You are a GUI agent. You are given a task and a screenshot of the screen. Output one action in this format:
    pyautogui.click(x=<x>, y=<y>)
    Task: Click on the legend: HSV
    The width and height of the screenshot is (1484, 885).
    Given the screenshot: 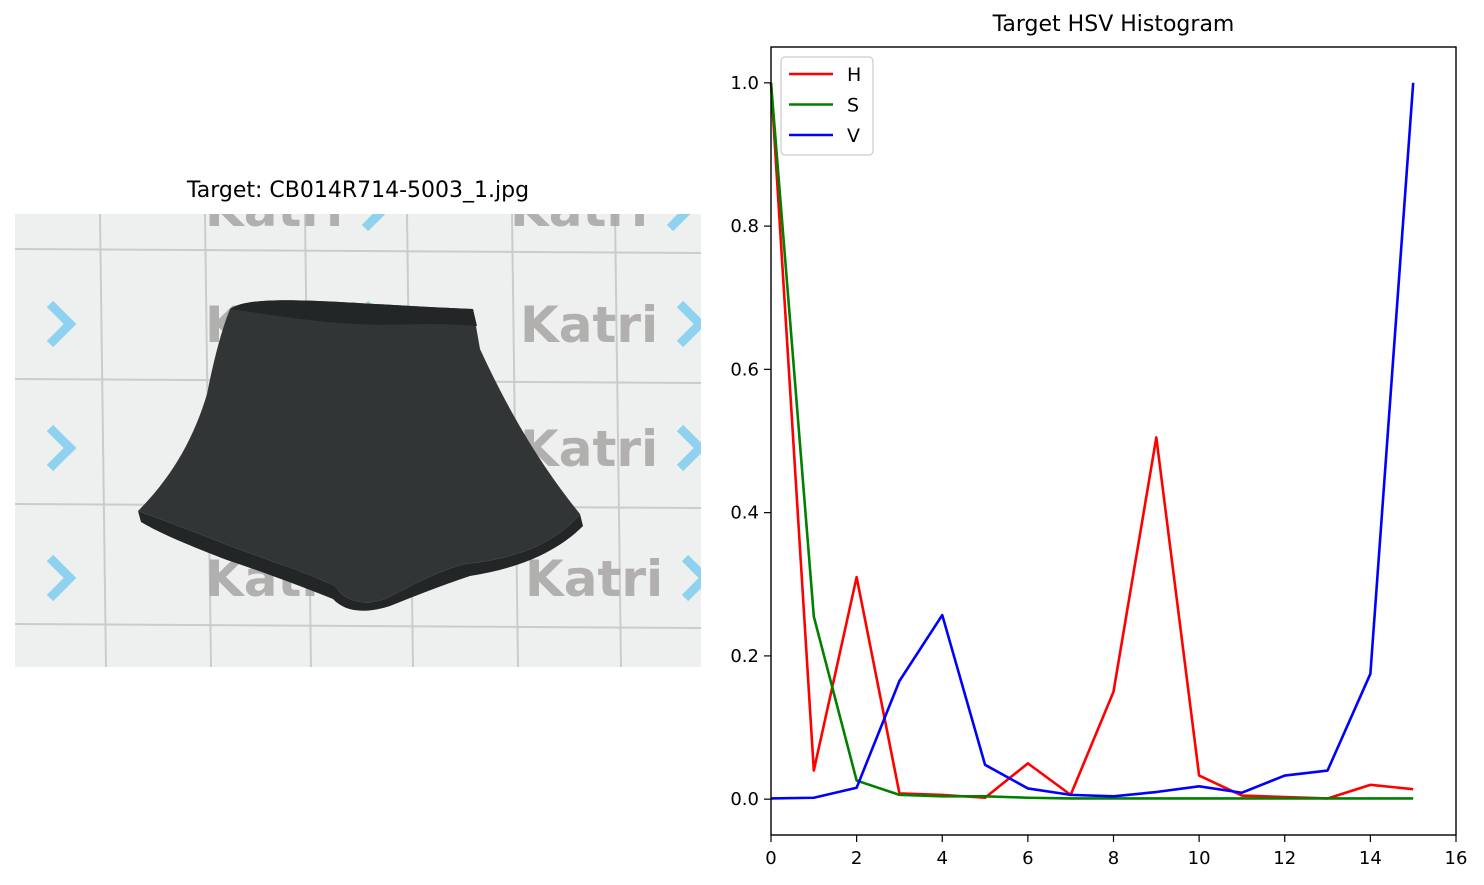 What is the action you would take?
    pyautogui.click(x=827, y=106)
    